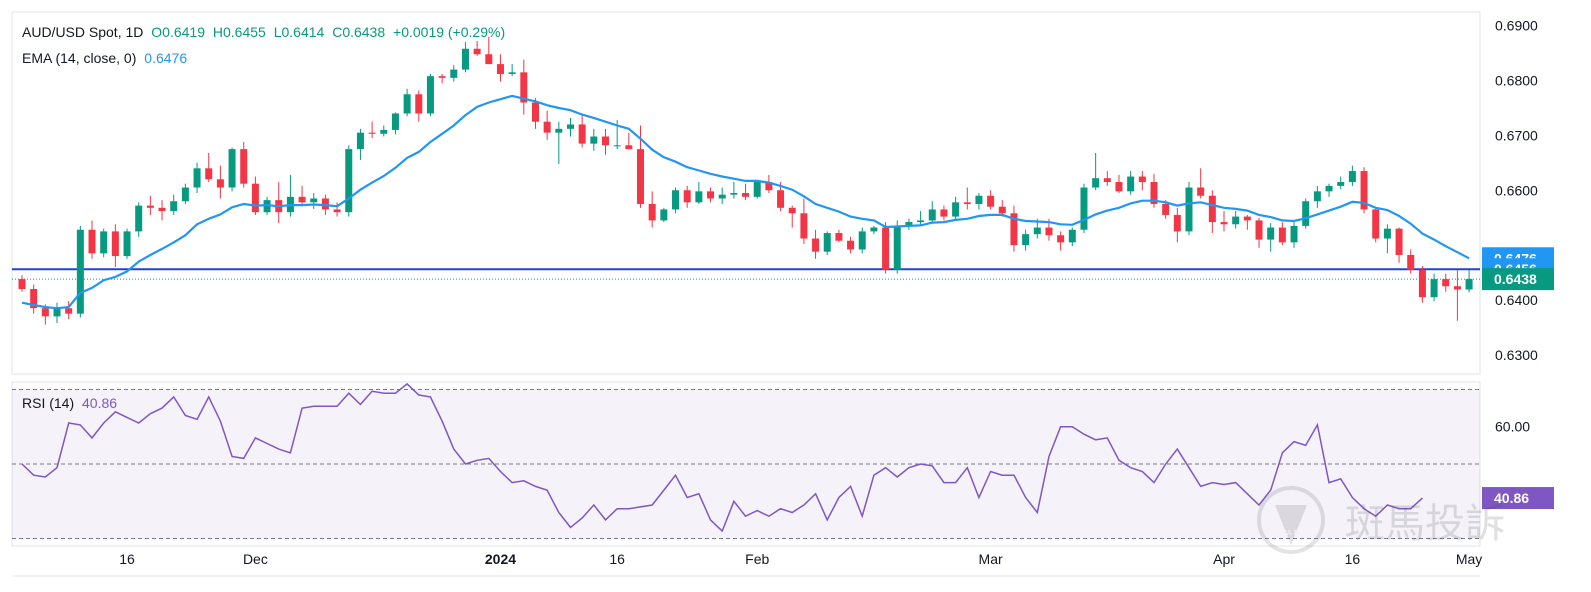 The width and height of the screenshot is (1591, 592). I want to click on watermark-text: 斑馬投訴, so click(1425, 524).